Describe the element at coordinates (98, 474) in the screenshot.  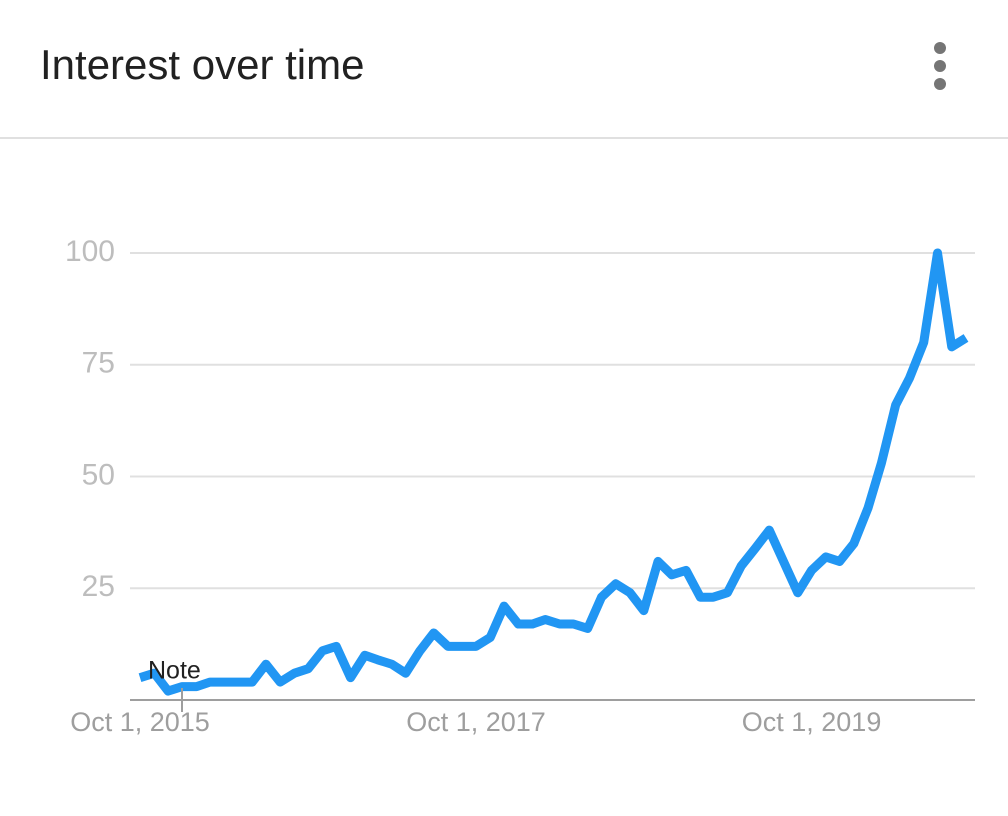
I see `y-tick-label: 50` at that location.